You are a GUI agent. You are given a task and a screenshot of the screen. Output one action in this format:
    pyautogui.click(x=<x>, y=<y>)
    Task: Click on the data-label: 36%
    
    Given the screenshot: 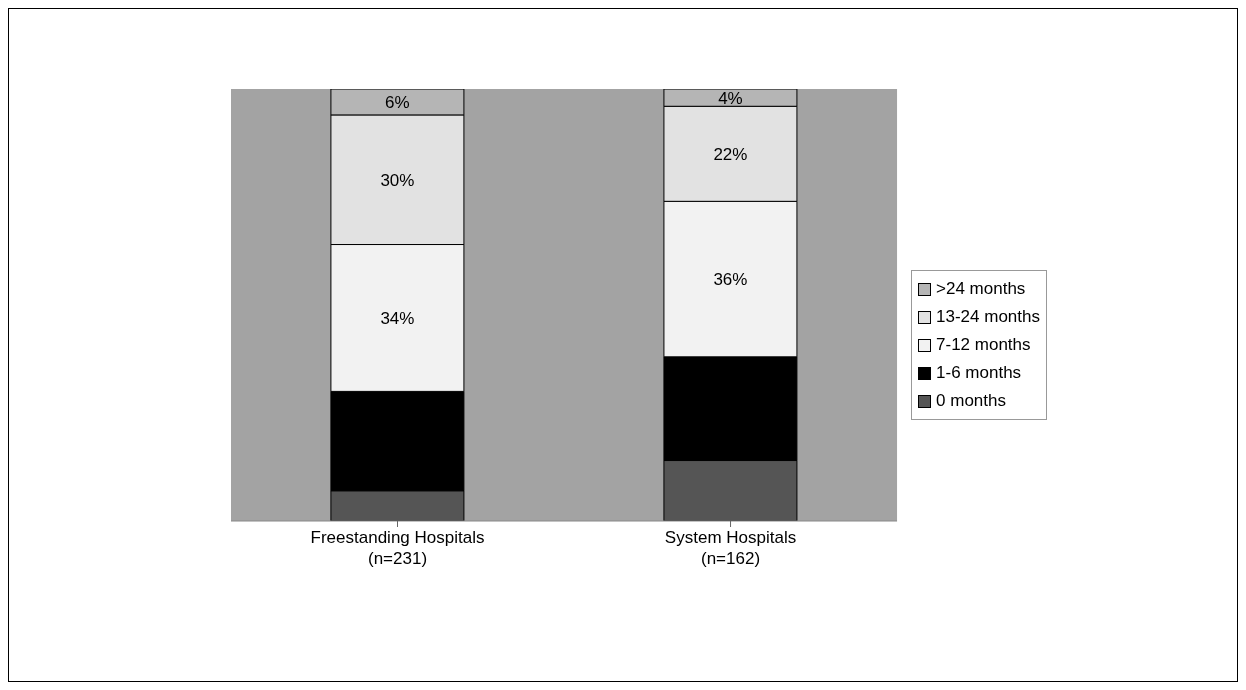 What is the action you would take?
    pyautogui.click(x=730, y=280)
    